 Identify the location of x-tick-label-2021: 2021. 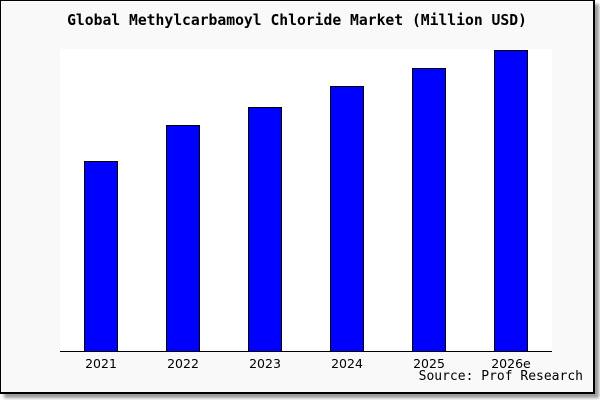
(101, 363).